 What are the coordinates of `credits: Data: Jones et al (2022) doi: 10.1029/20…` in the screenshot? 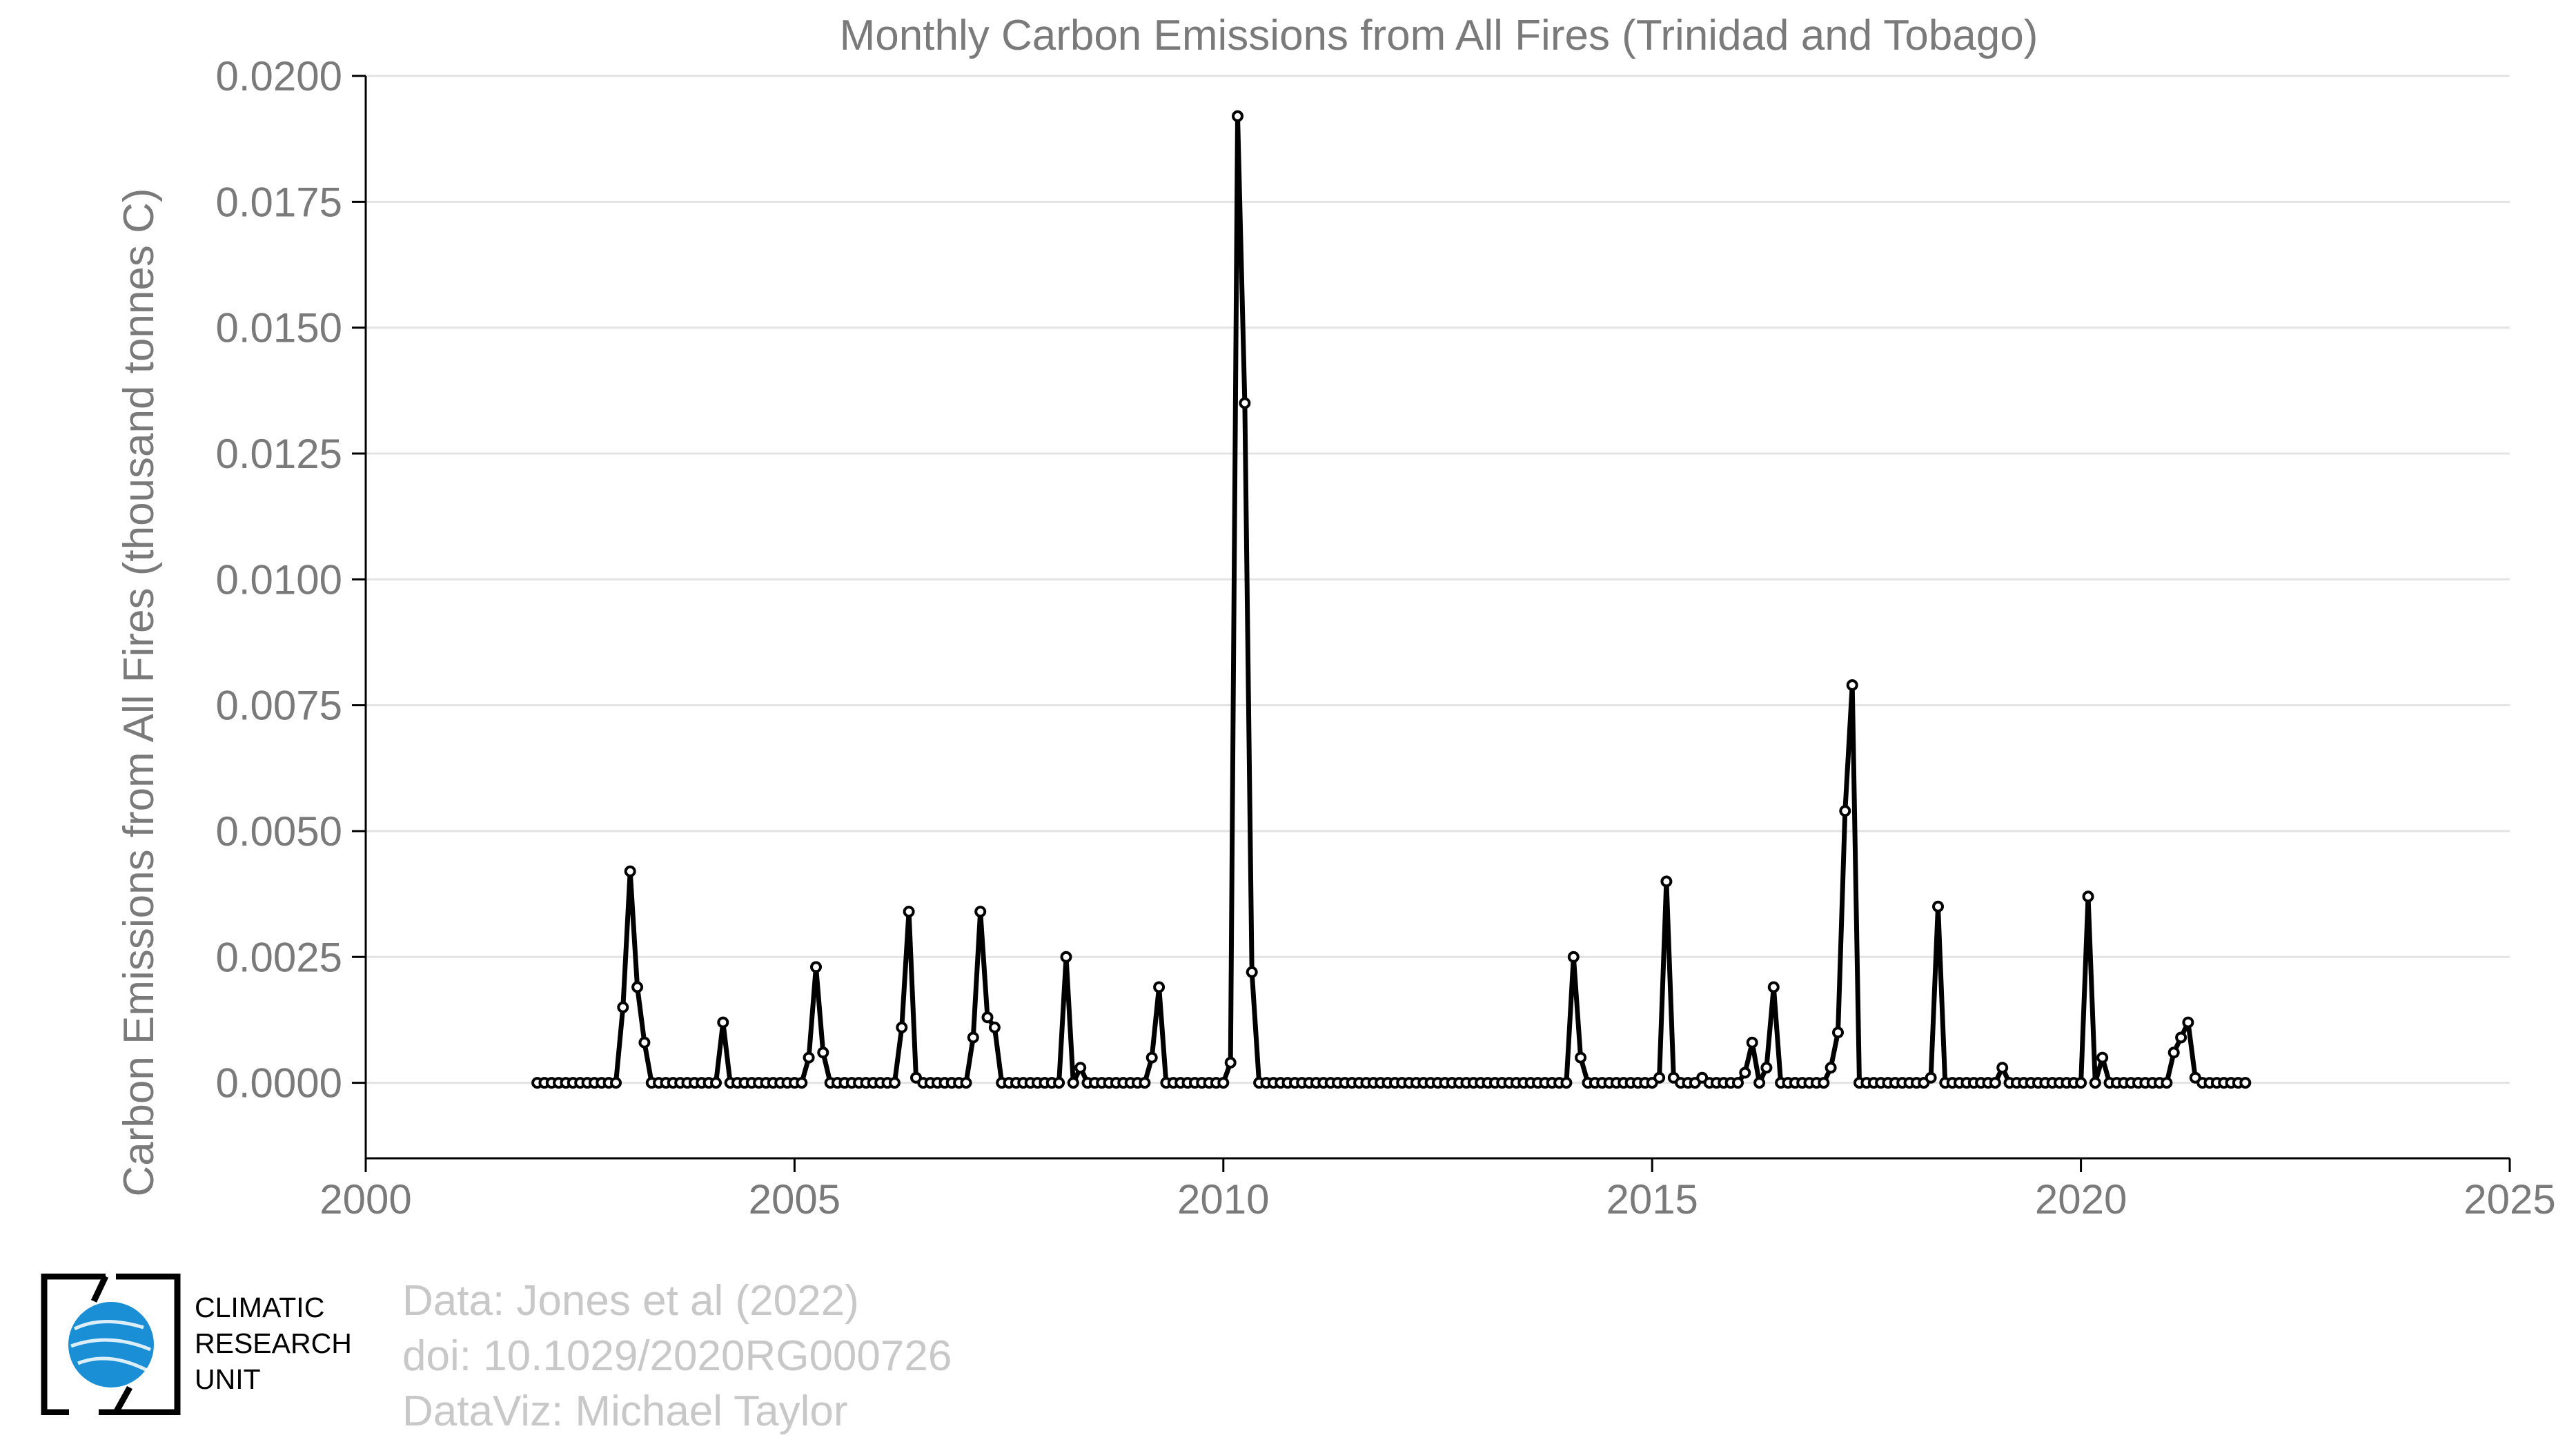 It's located at (677, 1357).